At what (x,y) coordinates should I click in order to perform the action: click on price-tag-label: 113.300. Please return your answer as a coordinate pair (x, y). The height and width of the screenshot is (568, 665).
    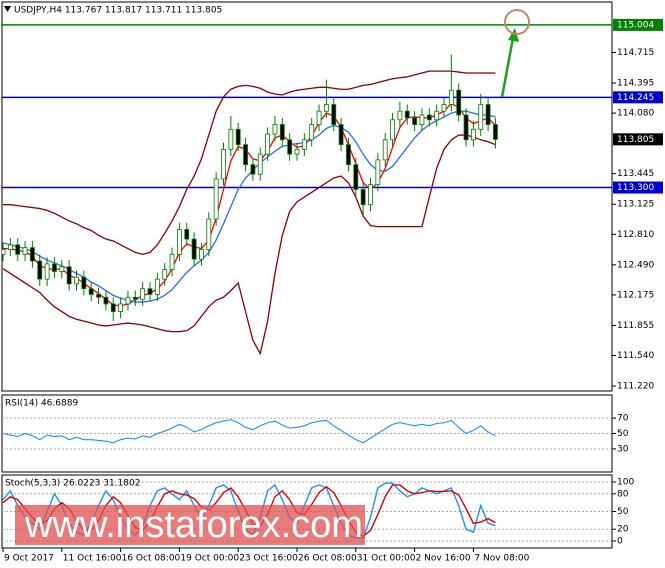
    Looking at the image, I should click on (635, 188).